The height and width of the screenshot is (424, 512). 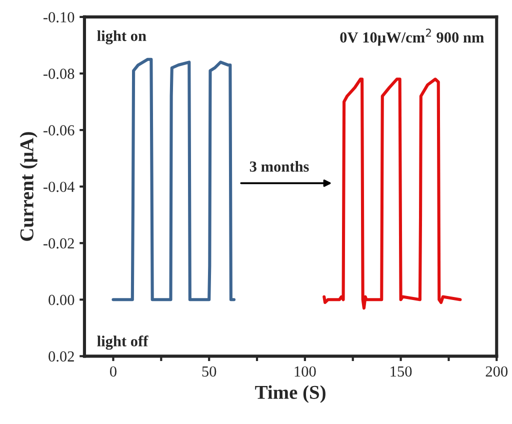 I want to click on y-tick-label: -0.02, so click(x=59, y=243).